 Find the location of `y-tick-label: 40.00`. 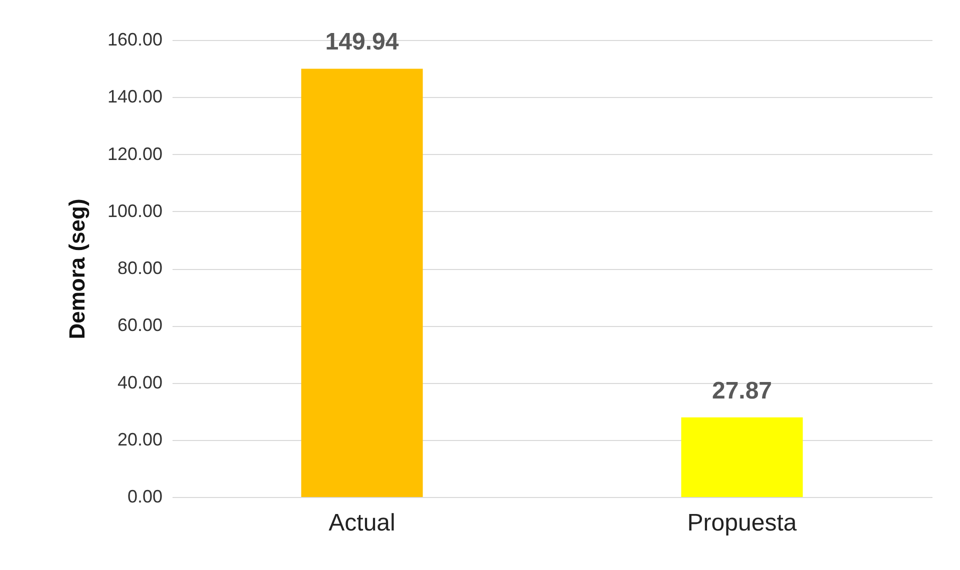

y-tick-label: 40.00 is located at coordinates (139, 382).